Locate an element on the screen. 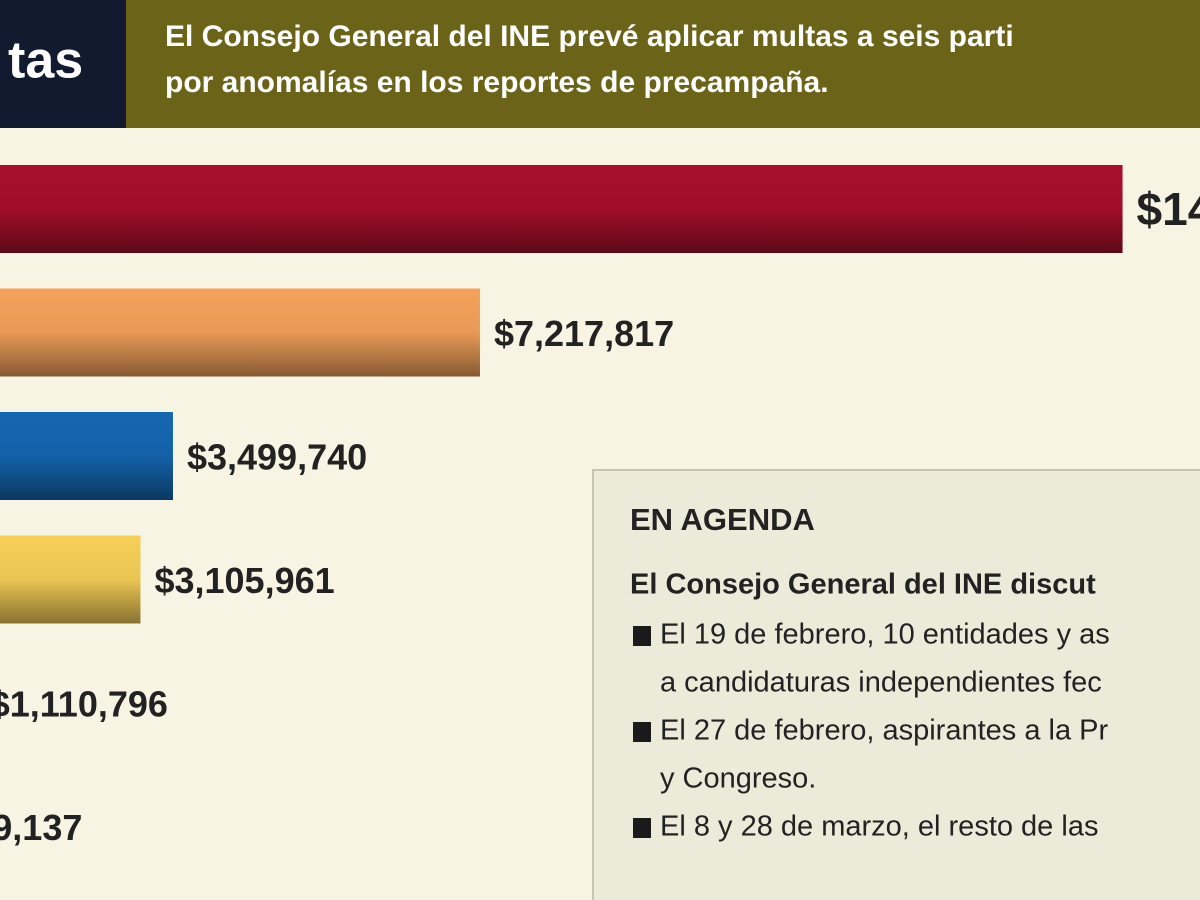 The image size is (1200, 900). agenda-lead: El Consejo General del INE discut is located at coordinates (863, 585).